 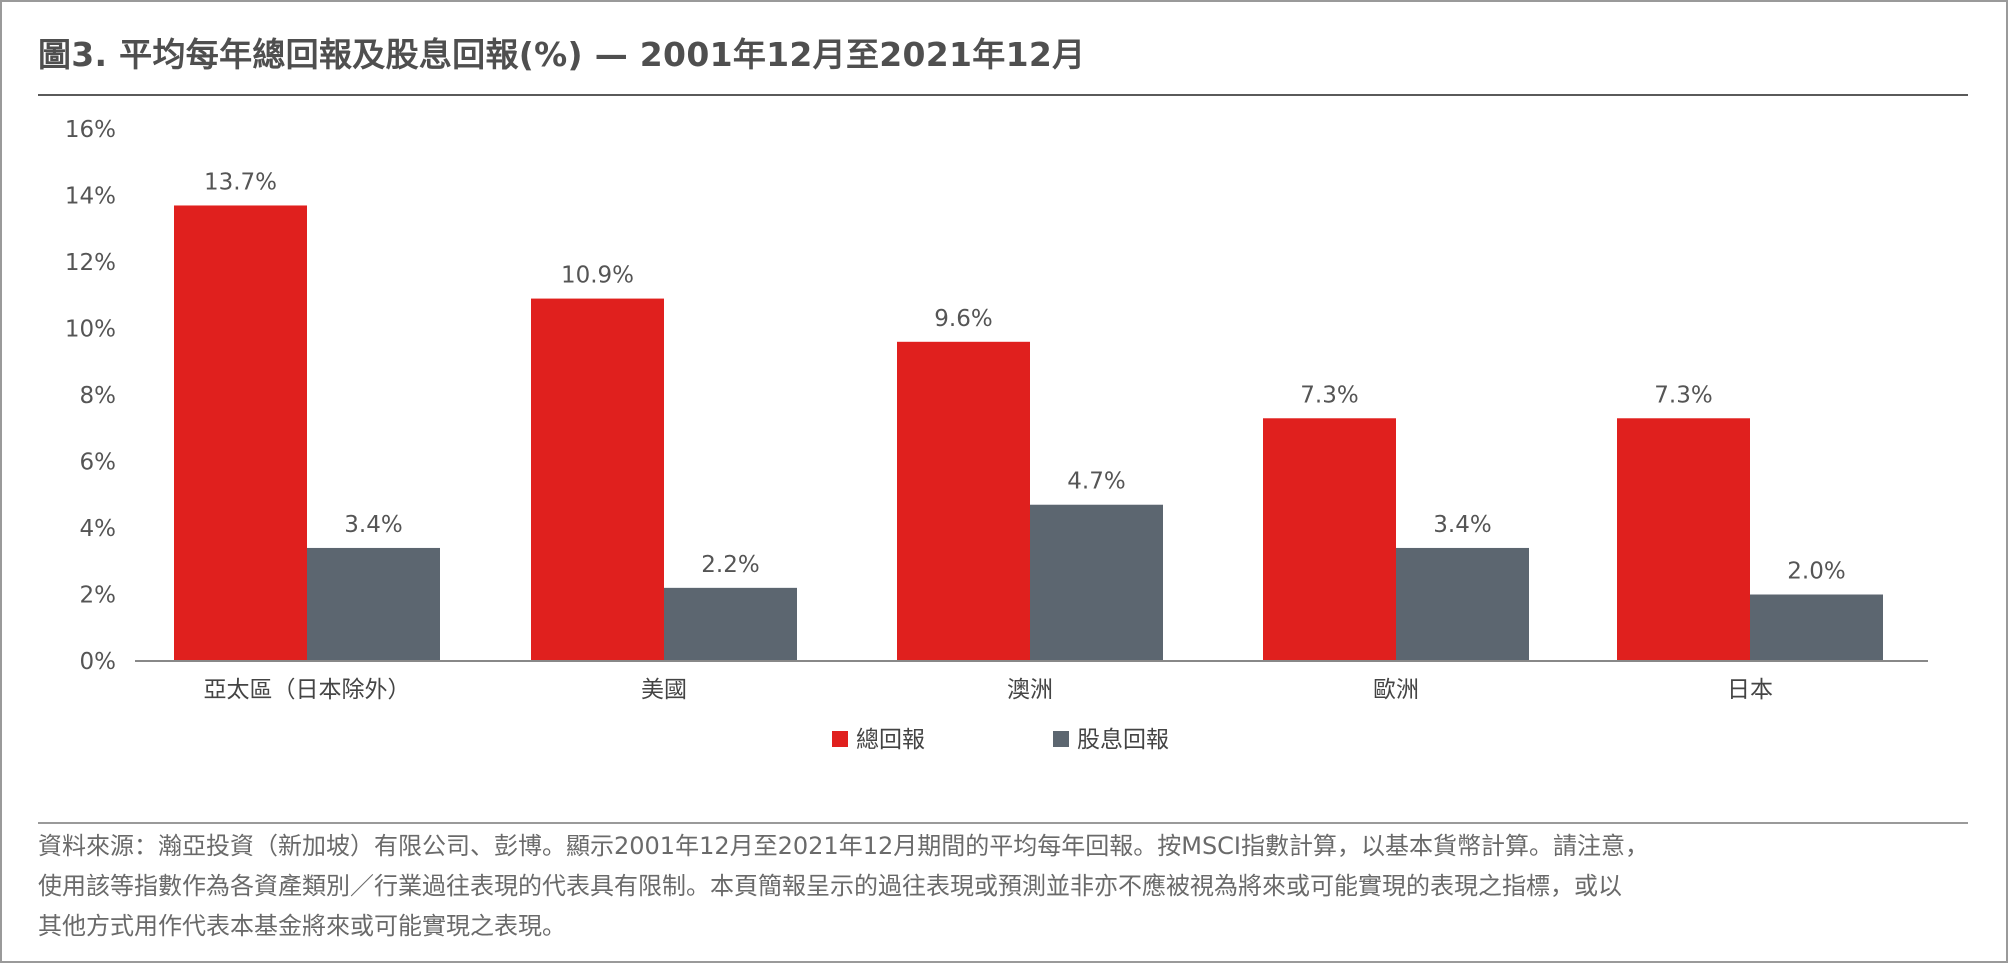 I want to click on value-label: 2.0%, so click(x=1816, y=572).